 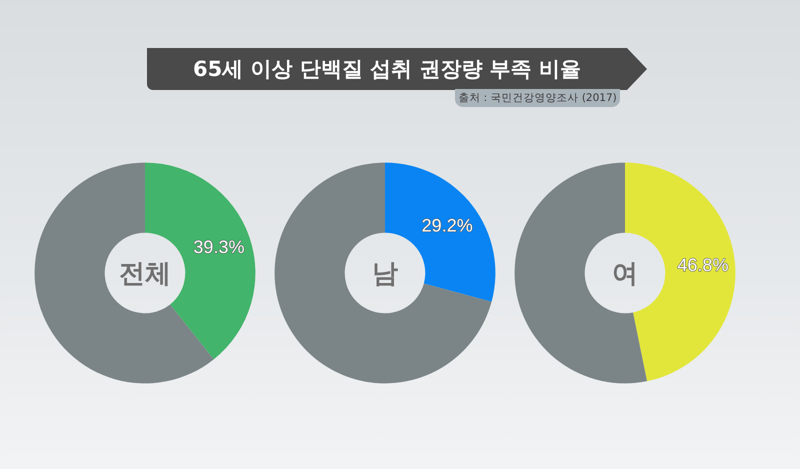 I want to click on source-note: 출처 : 국민건강영양조사 (2017), so click(x=537, y=98).